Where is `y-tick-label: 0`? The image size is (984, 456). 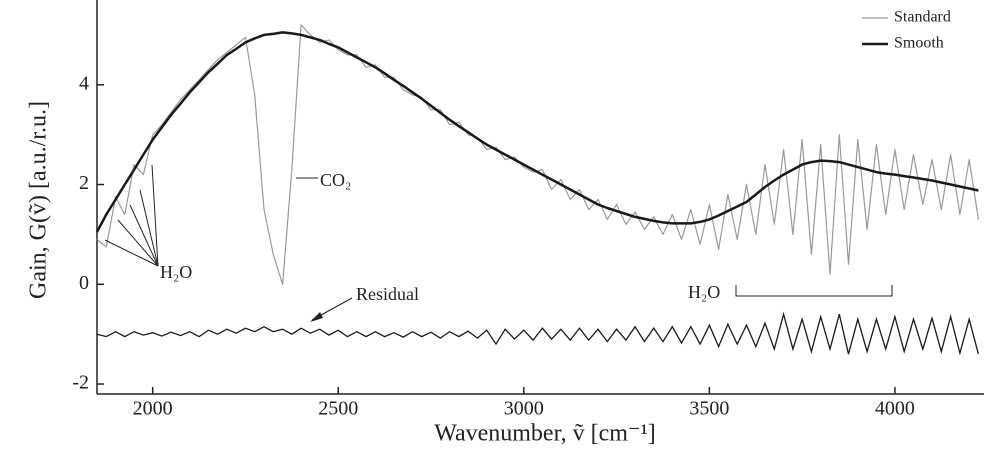 y-tick-label: 0 is located at coordinates (84, 283).